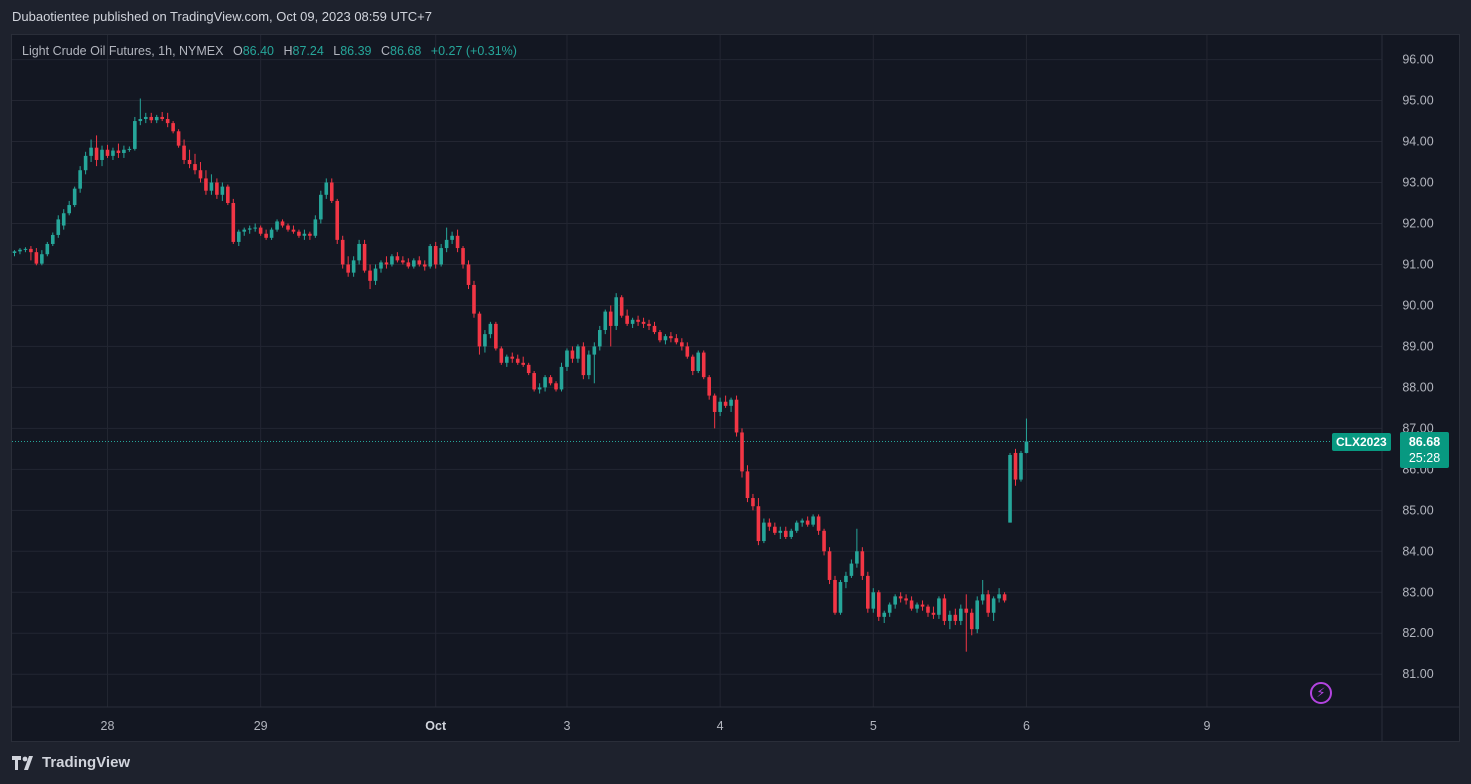  I want to click on y-tick-label: 94.00, so click(1417, 142).